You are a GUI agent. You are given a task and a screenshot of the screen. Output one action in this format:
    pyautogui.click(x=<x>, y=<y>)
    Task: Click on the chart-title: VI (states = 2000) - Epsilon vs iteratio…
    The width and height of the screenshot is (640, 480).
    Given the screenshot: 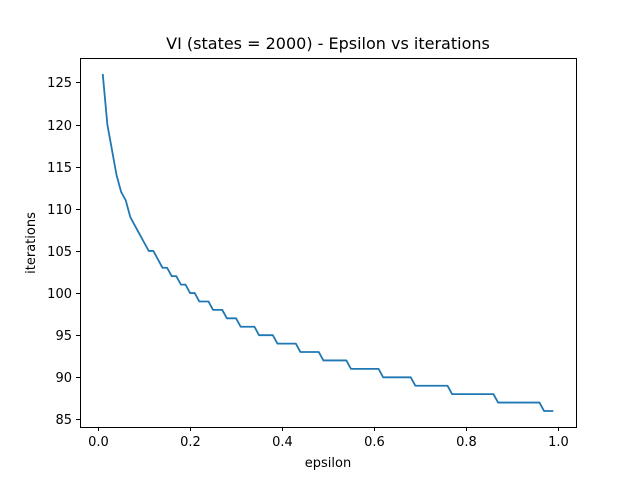 What is the action you would take?
    pyautogui.click(x=328, y=43)
    